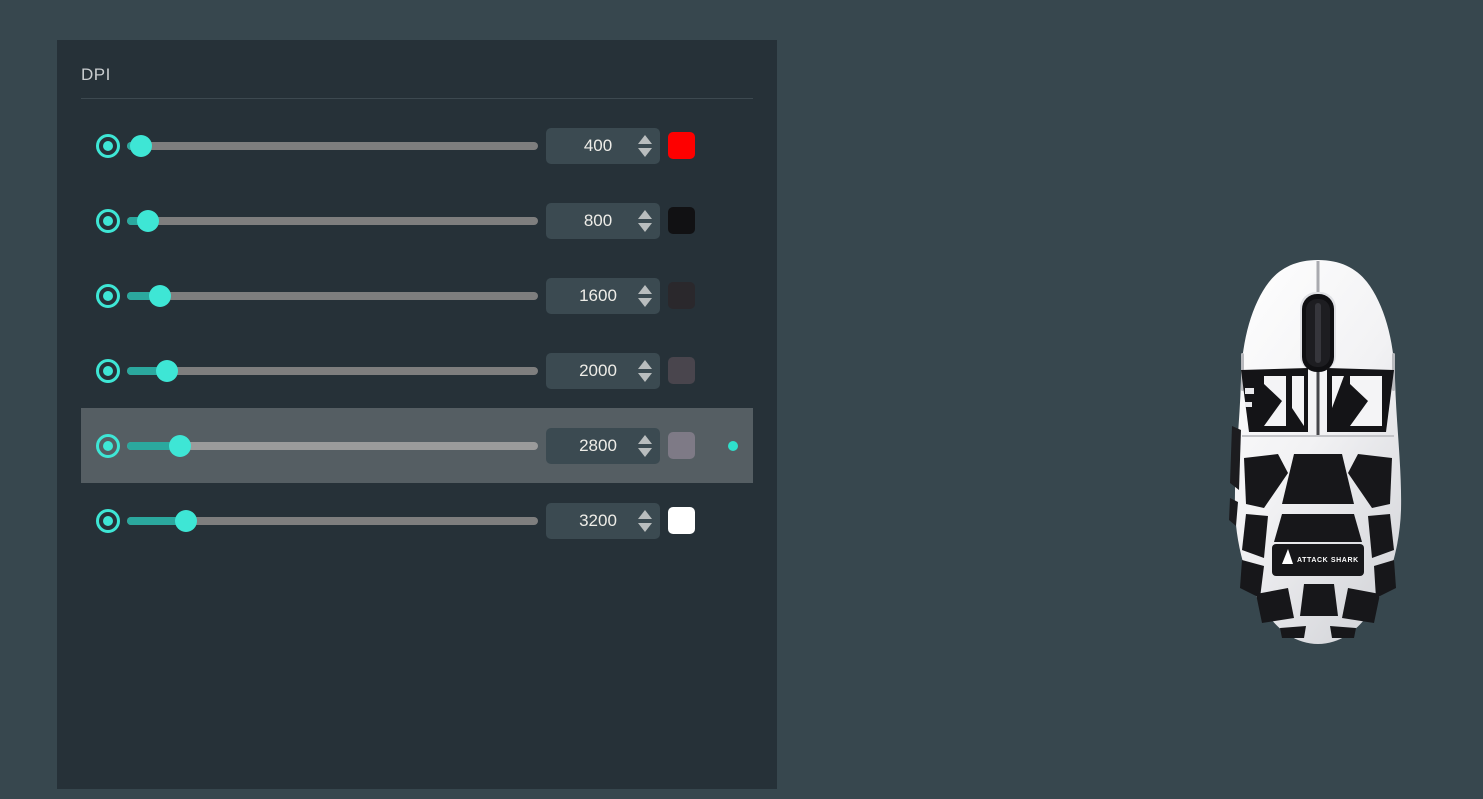 The image size is (1483, 799). I want to click on dpi-row-2: 800, so click(417, 220).